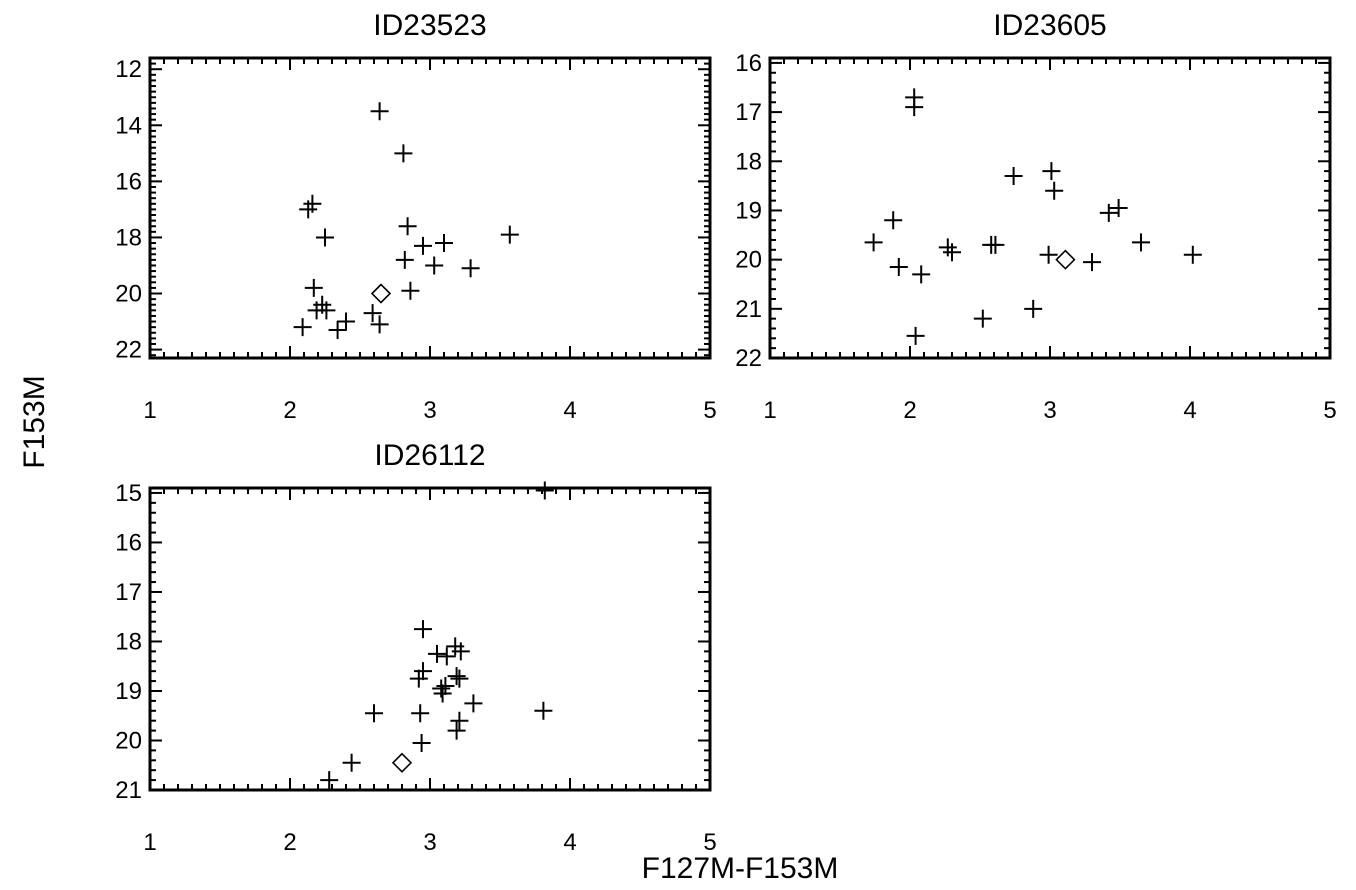 This screenshot has height=890, width=1356. Describe the element at coordinates (128, 69) in the screenshot. I see `y-tick-label: 12` at that location.